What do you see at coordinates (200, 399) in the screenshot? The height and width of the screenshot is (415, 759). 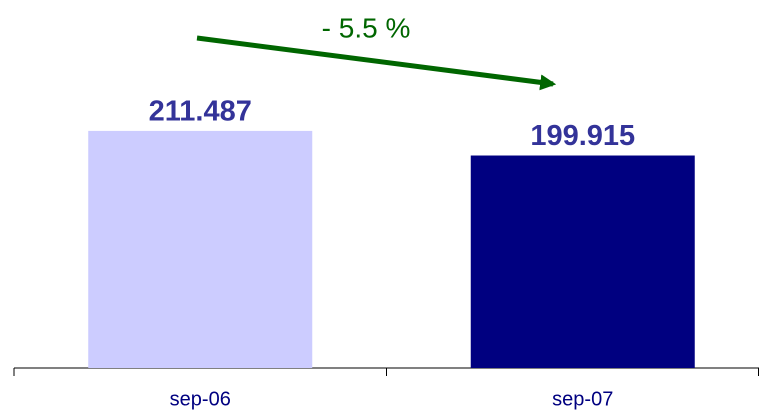 I see `x-tick-label: sep-06` at bounding box center [200, 399].